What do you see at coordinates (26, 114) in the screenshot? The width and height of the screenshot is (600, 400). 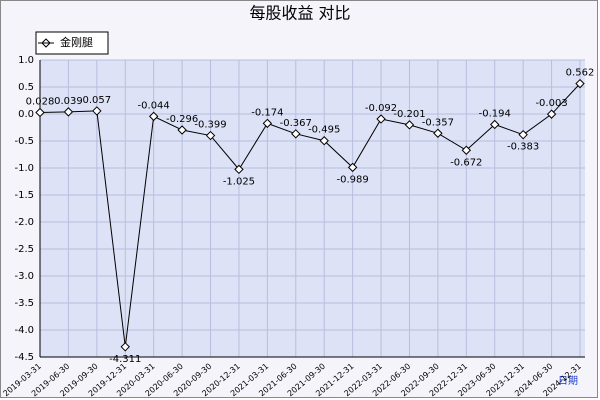 I see `y-tick-label: 0.0` at bounding box center [26, 114].